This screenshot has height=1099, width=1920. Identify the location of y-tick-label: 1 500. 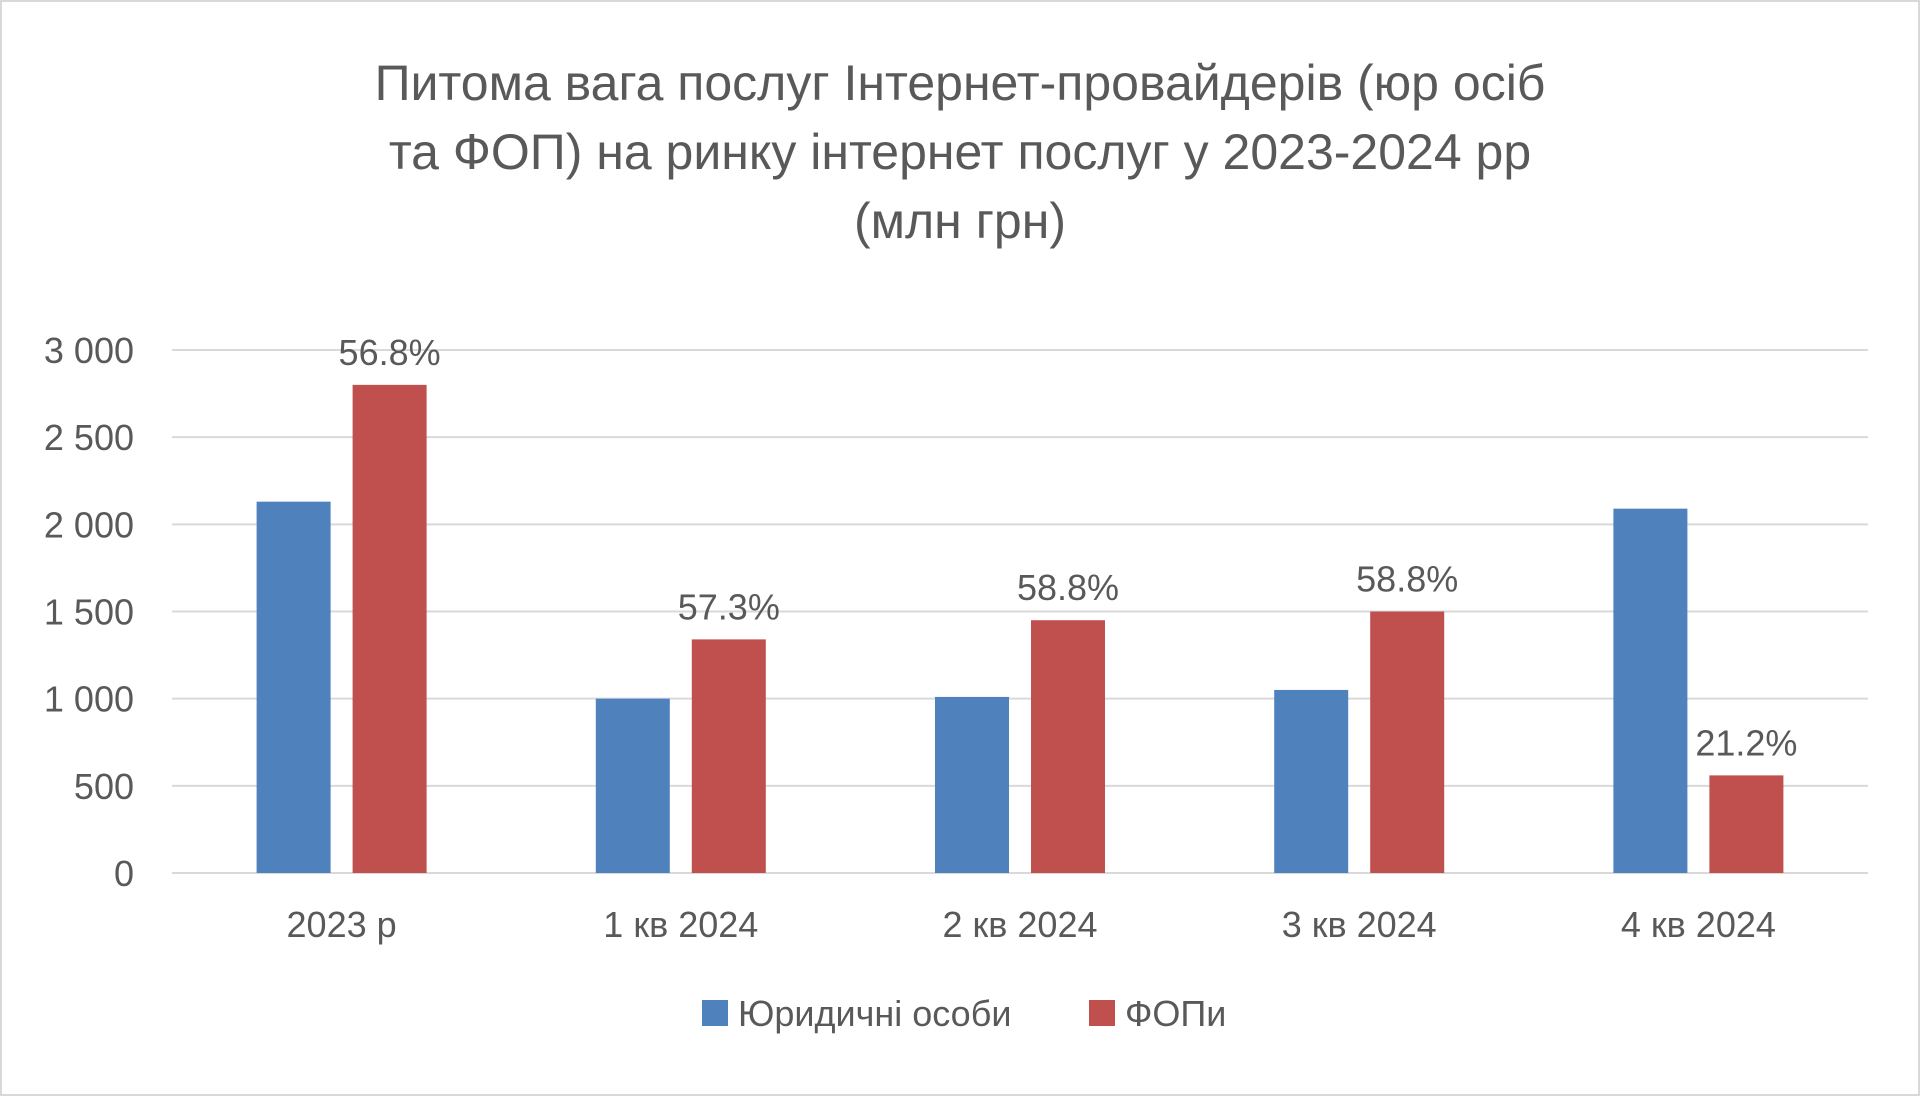
(89, 612).